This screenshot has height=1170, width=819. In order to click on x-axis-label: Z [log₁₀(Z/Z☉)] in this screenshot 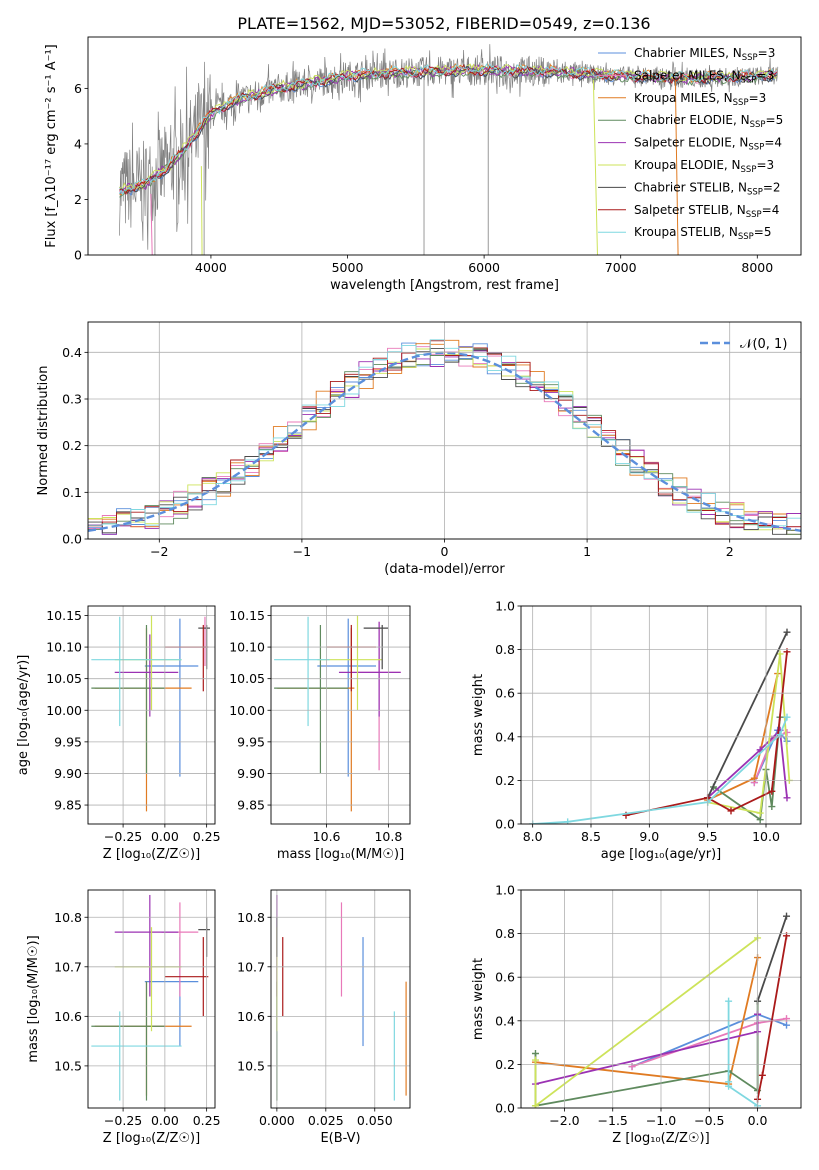, I will do `click(151, 854)`.